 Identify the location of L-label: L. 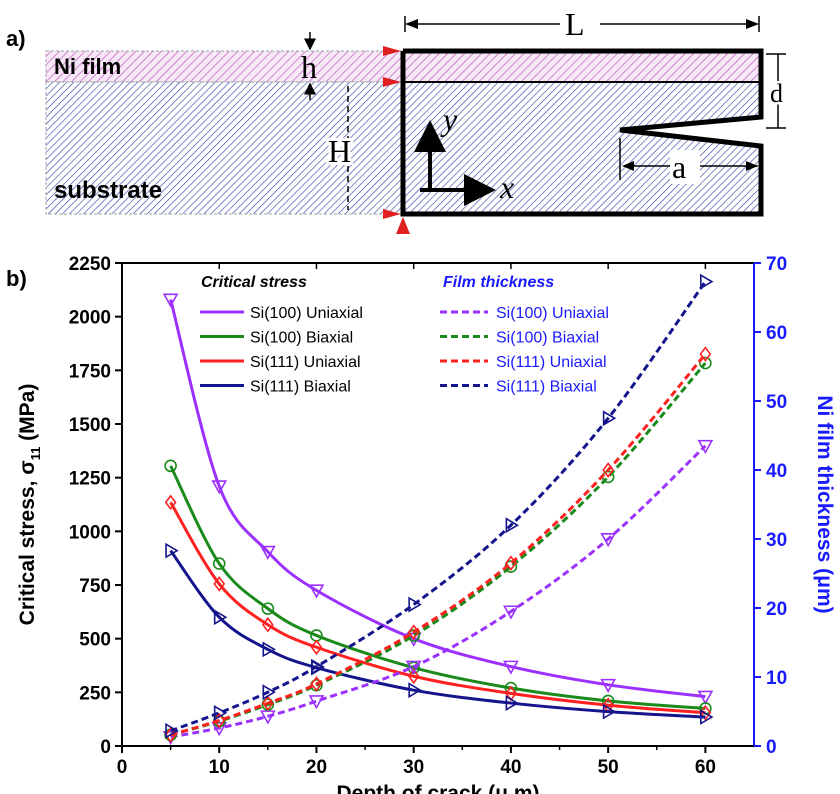
(575, 24).